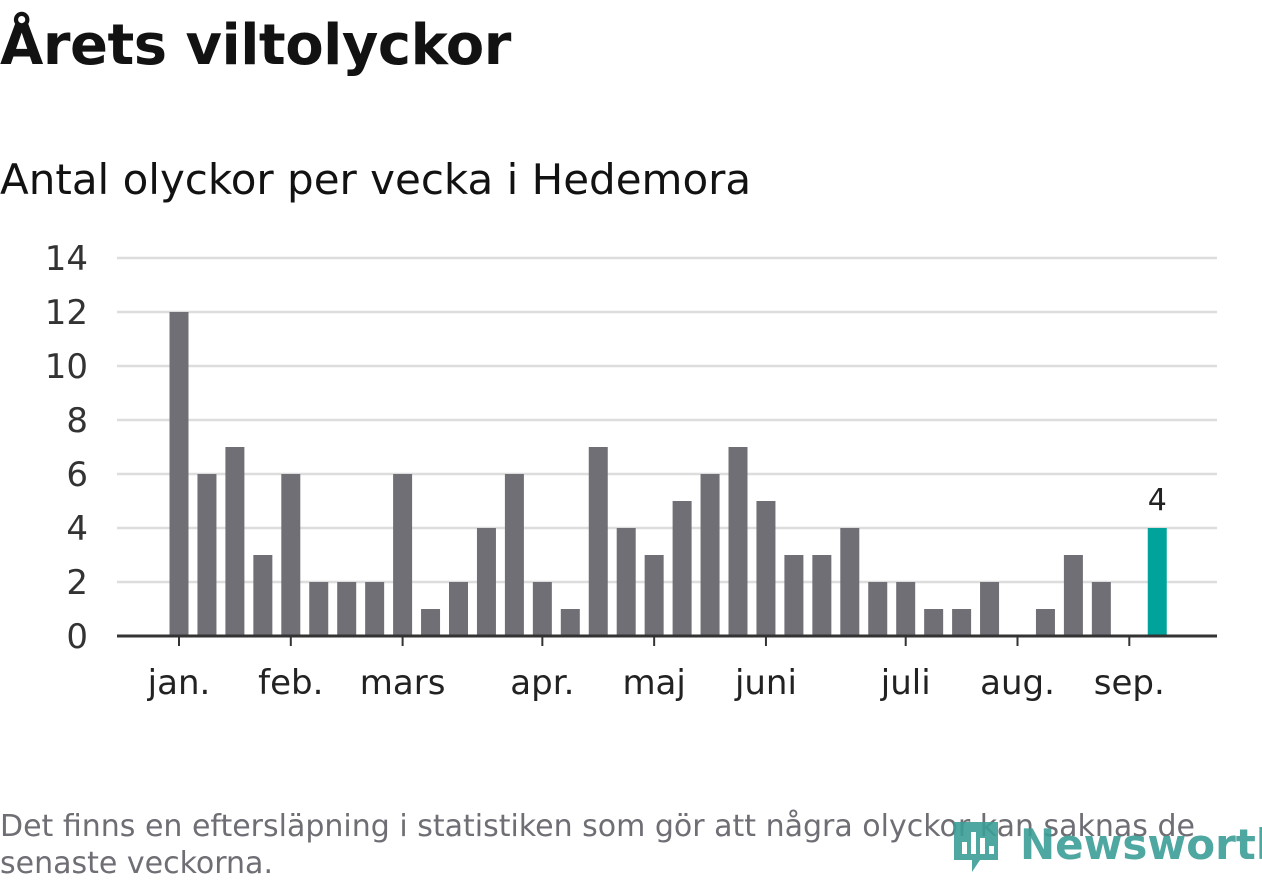  I want to click on x-tick-label: sep., so click(1129, 683).